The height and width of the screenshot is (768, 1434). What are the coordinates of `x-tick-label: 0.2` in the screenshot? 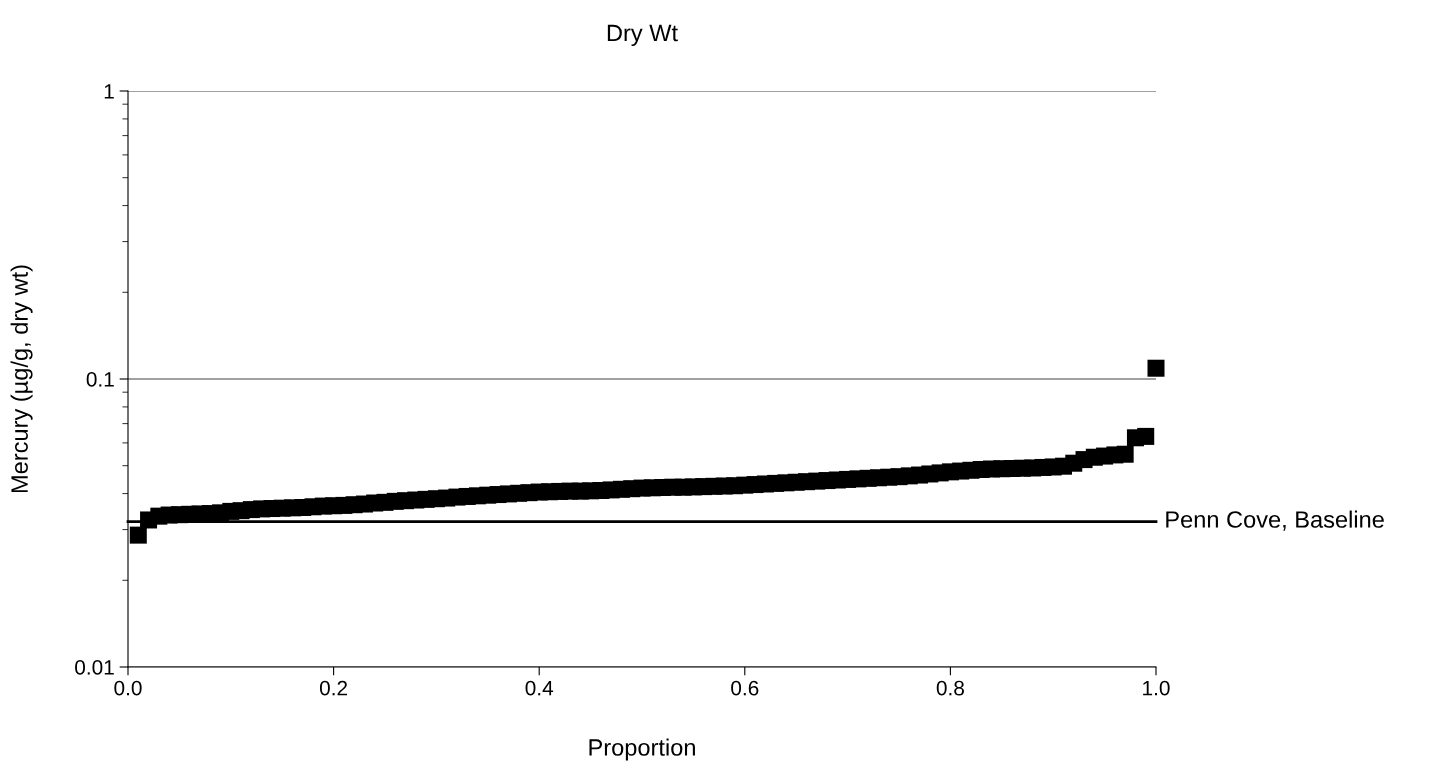 It's located at (333, 688).